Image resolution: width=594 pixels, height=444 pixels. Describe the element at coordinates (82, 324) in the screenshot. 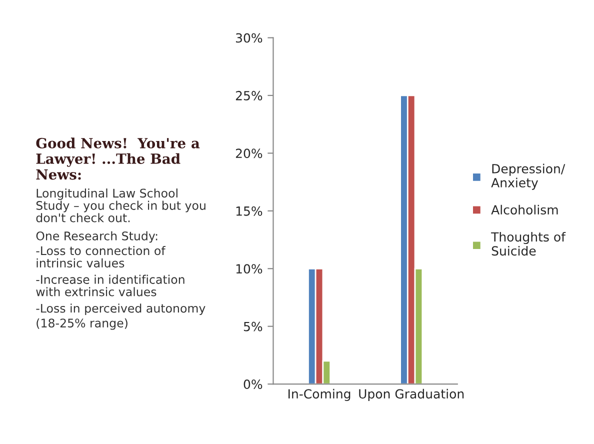

I see `text: (18-25% range)` at that location.